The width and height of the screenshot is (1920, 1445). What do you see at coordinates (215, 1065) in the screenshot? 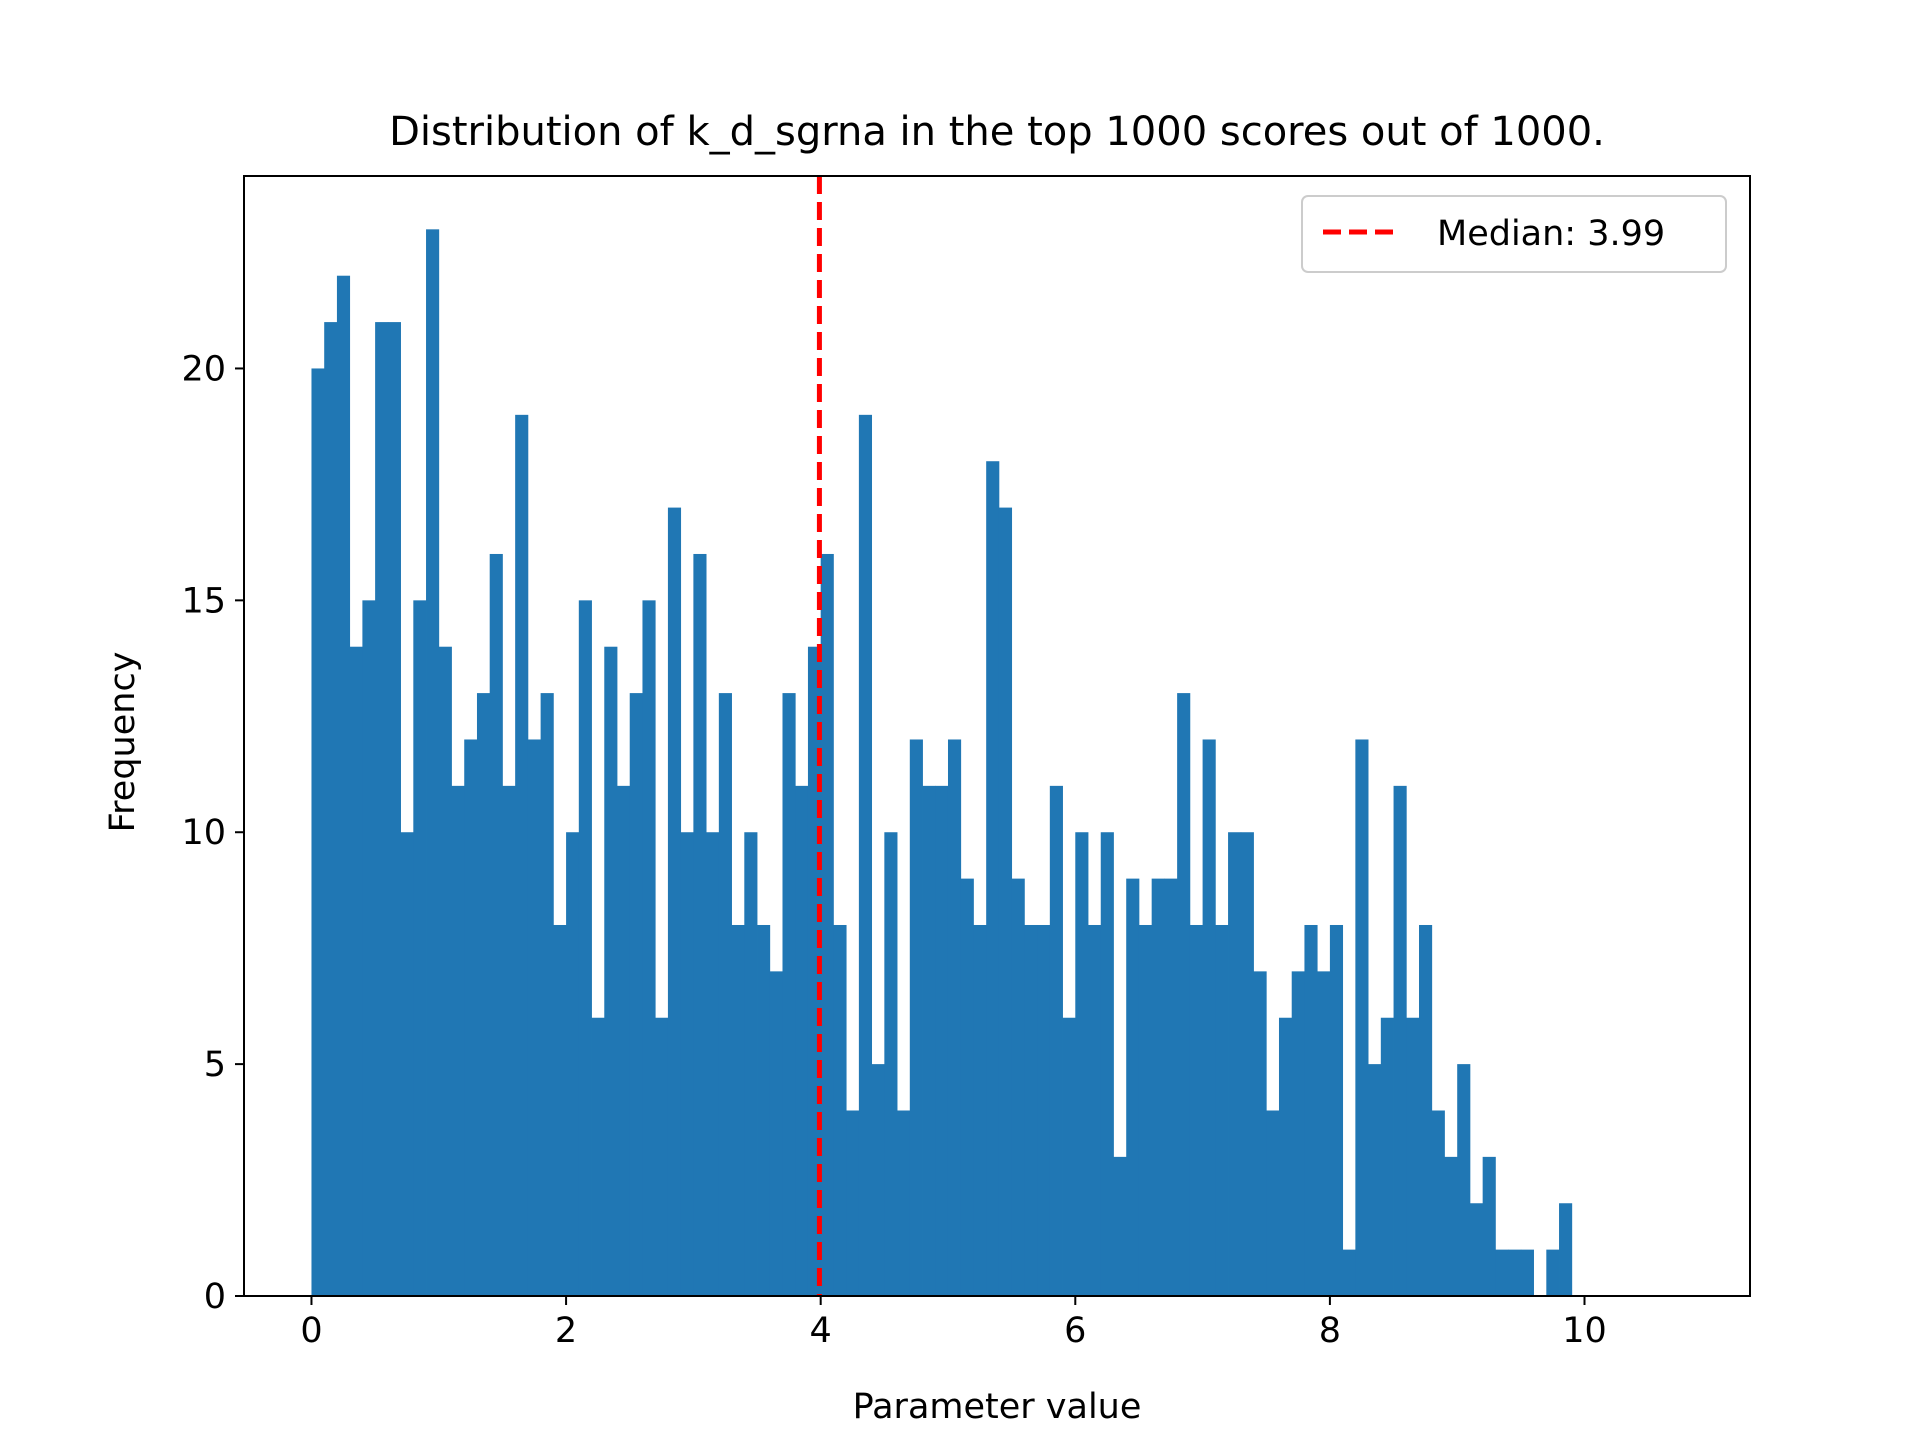
I see `y-tick-label: 5` at bounding box center [215, 1065].